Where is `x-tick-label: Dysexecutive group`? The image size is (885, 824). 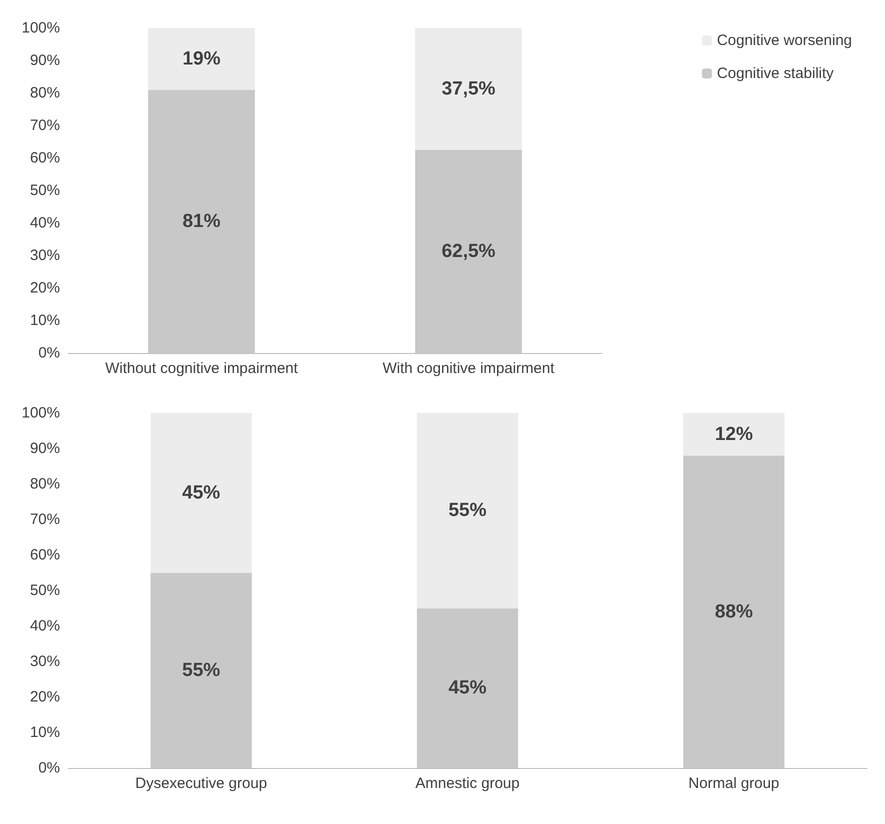 x-tick-label: Dysexecutive group is located at coordinates (201, 783).